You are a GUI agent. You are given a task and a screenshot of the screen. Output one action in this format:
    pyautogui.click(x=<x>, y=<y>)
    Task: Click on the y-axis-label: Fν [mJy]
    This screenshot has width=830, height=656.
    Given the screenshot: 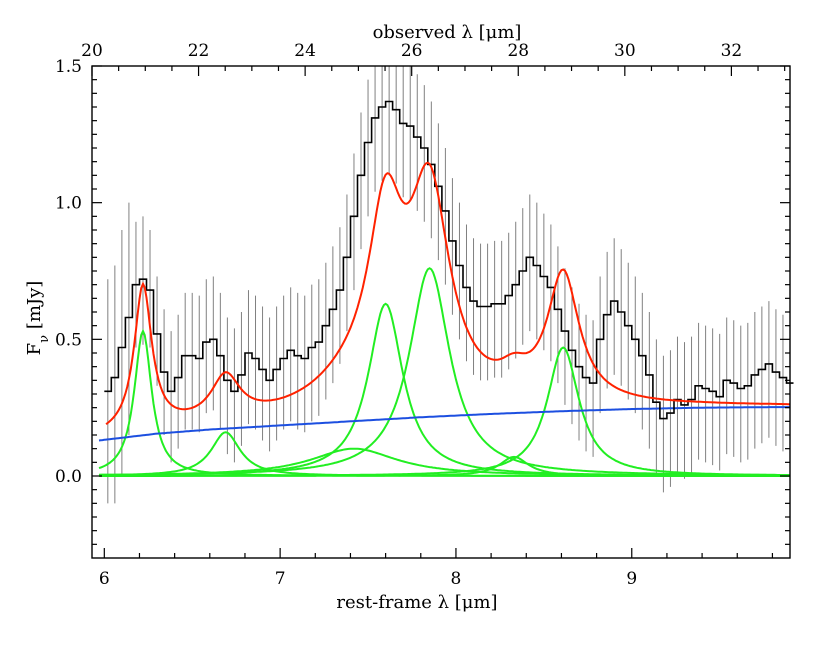 What is the action you would take?
    pyautogui.click(x=38, y=318)
    